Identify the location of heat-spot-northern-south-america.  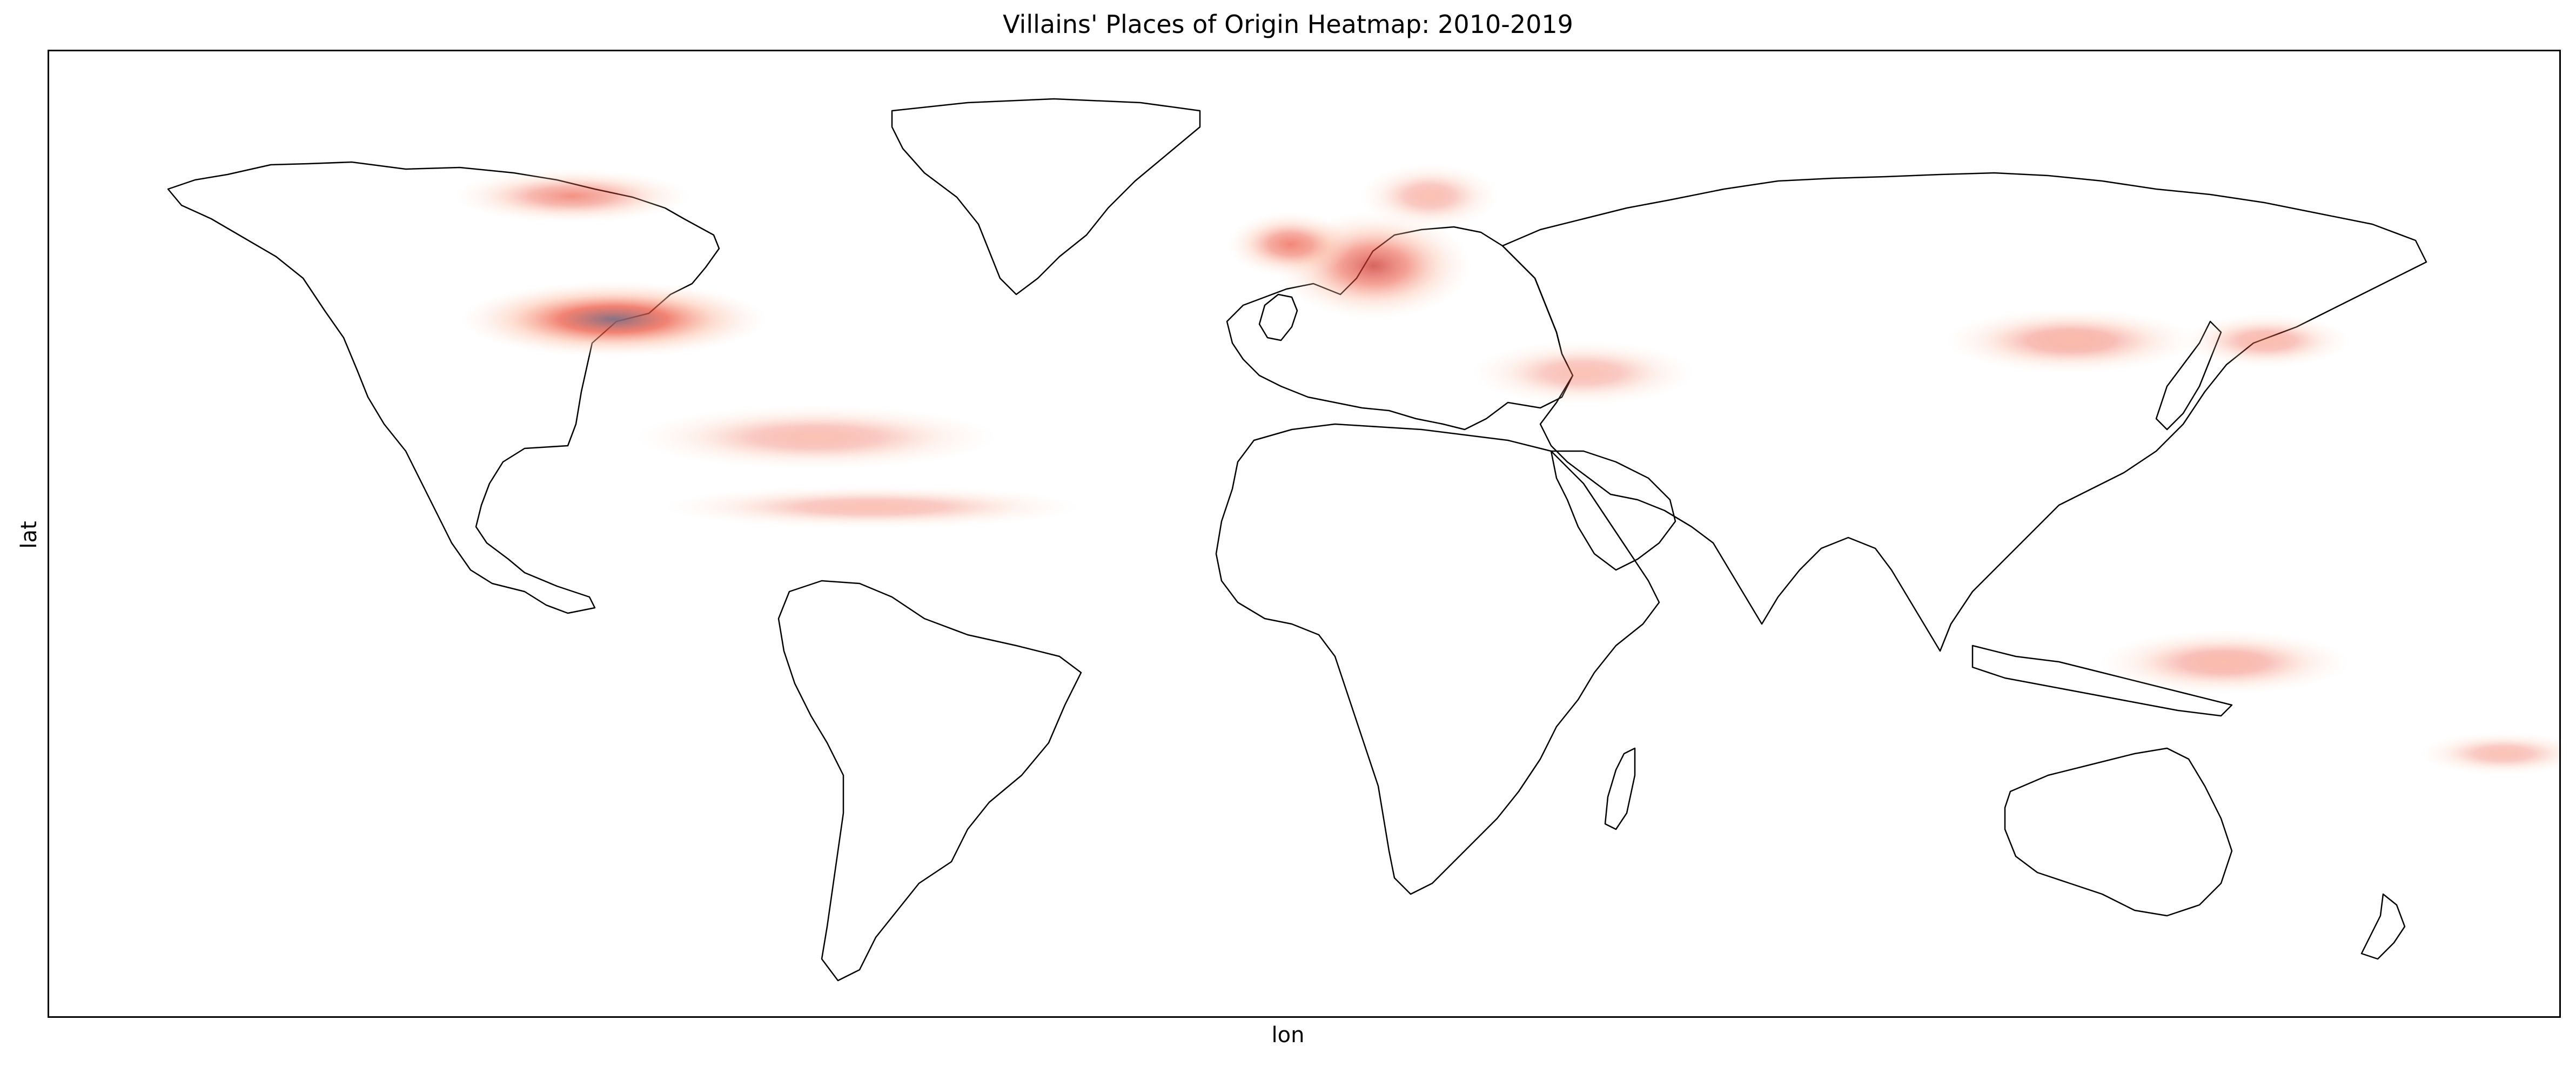
(872, 507).